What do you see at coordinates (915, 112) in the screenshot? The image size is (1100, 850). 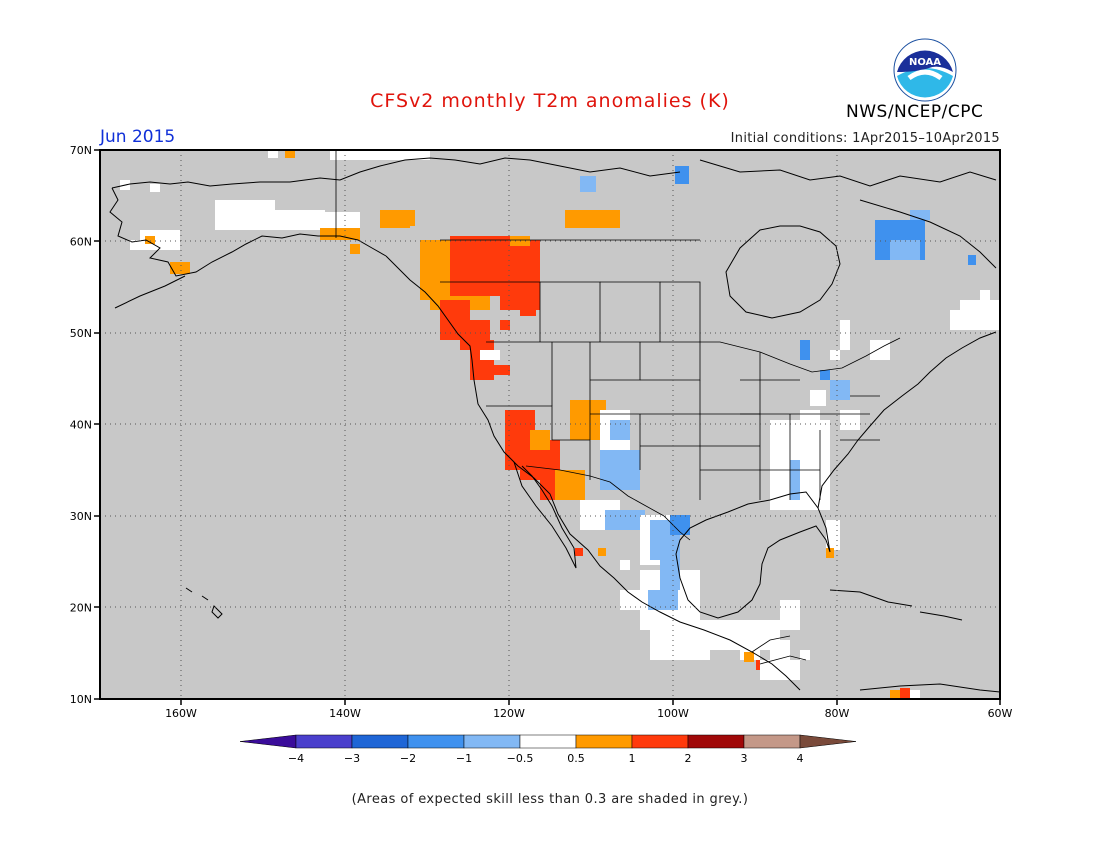 I see `agency-label: NWS/NCEP/CPC` at bounding box center [915, 112].